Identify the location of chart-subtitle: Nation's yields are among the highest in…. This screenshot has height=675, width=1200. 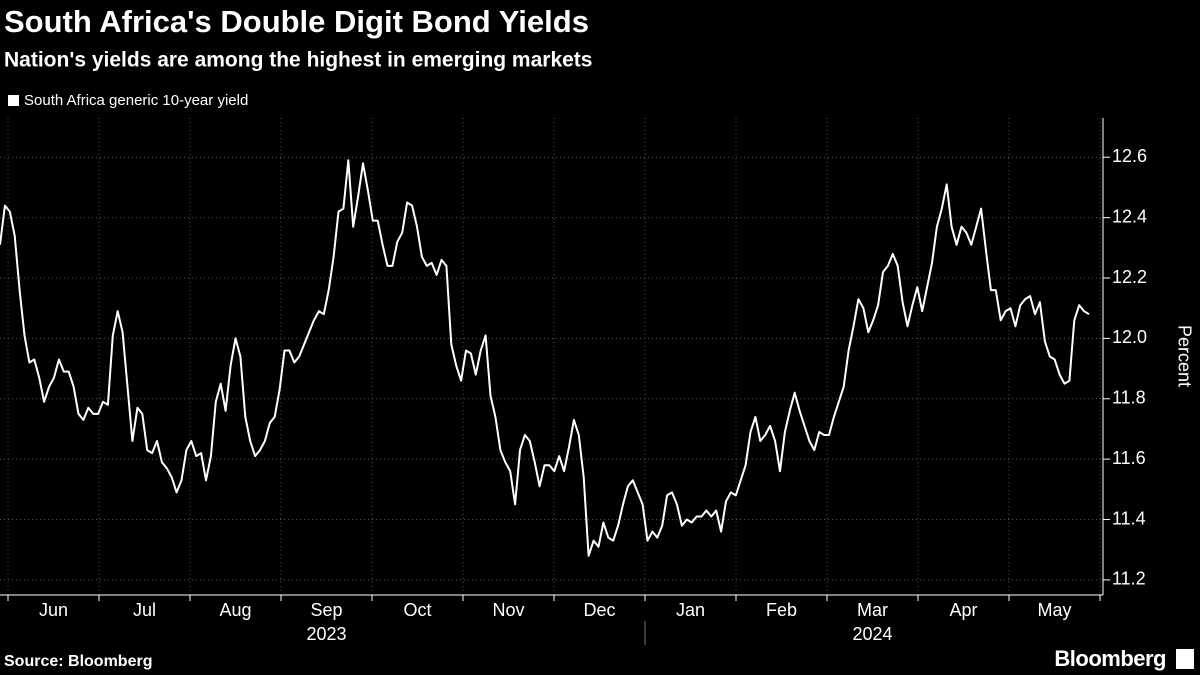
(298, 60).